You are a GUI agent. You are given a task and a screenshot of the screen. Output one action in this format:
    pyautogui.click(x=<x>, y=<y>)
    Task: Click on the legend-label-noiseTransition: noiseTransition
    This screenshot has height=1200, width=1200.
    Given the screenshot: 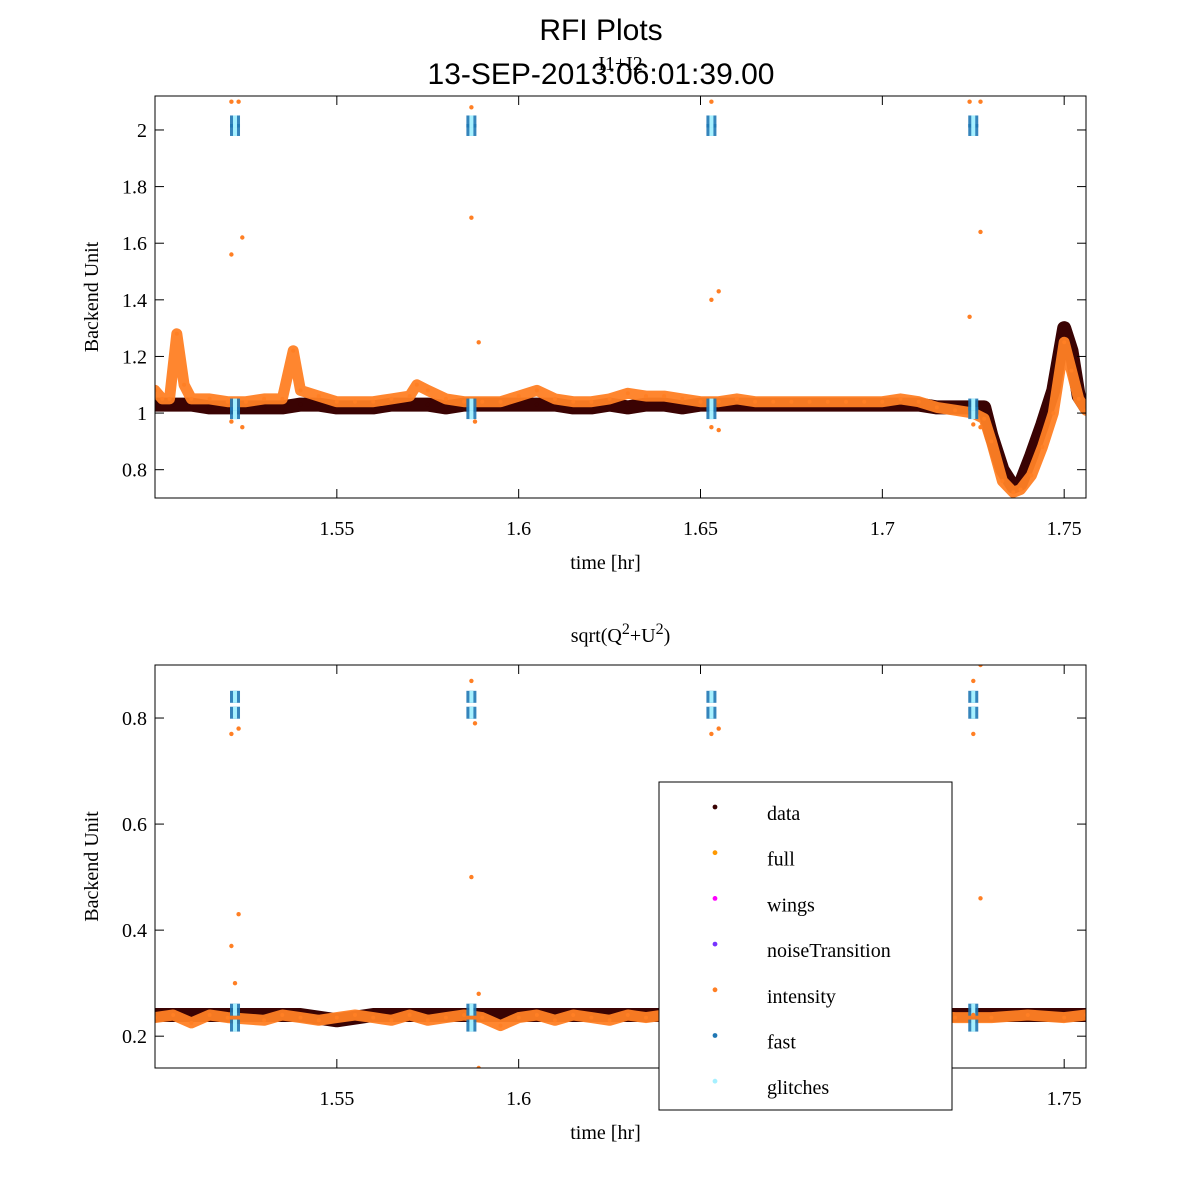 What is the action you would take?
    pyautogui.click(x=829, y=951)
    